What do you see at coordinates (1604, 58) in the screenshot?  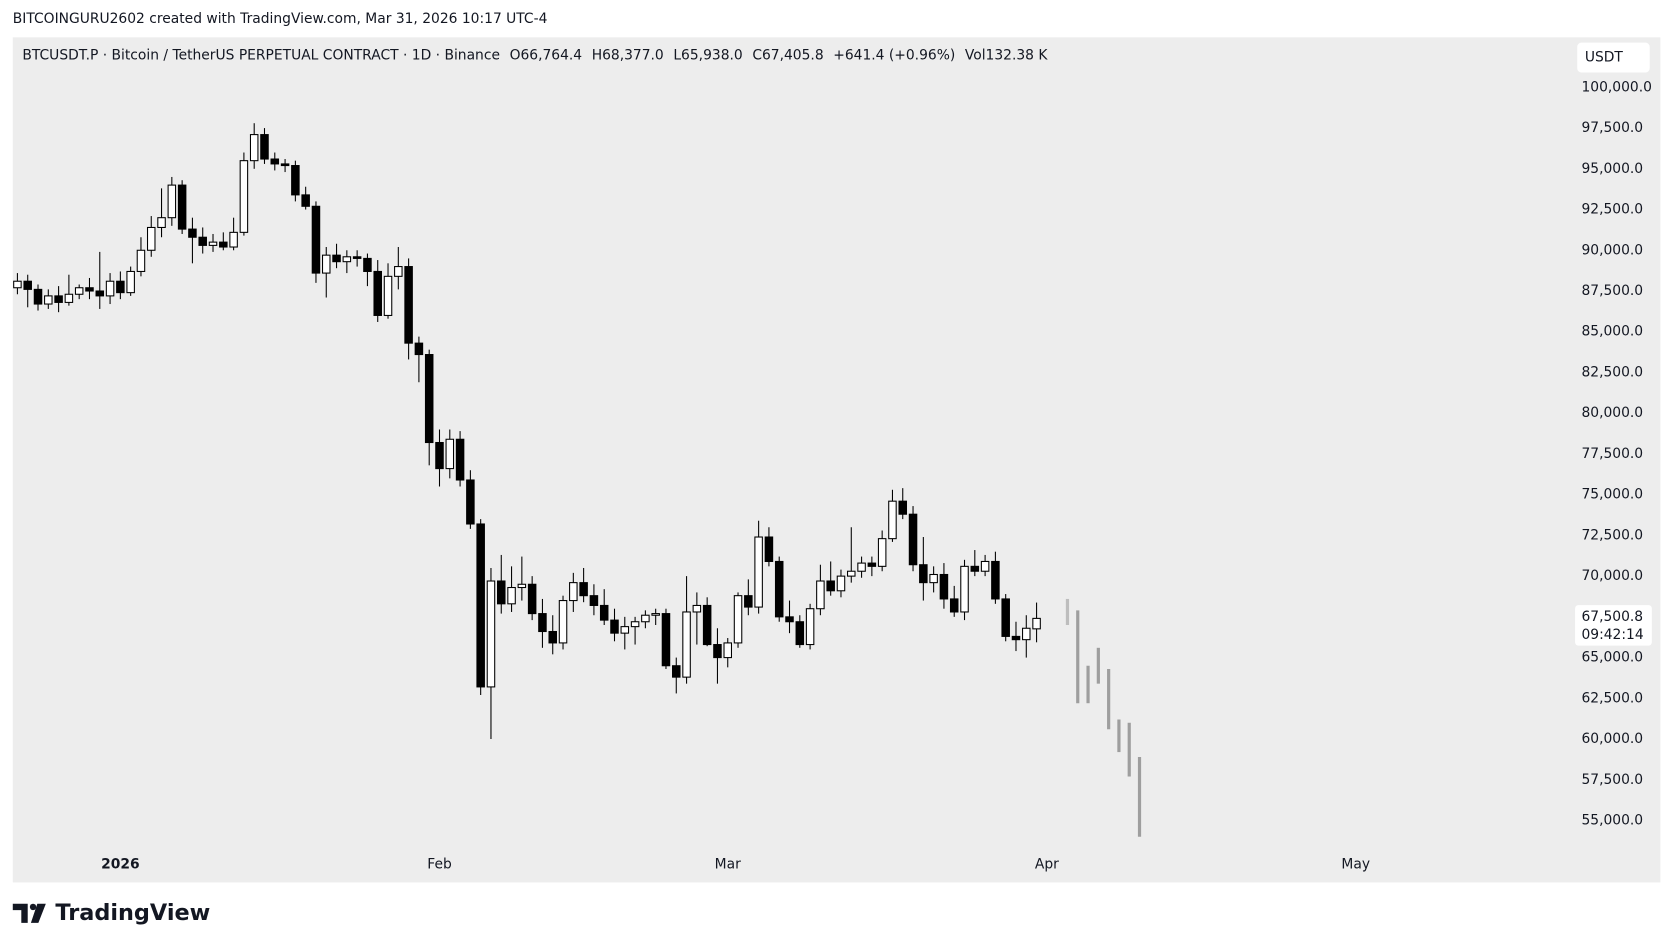 I see `currency: USDT` at bounding box center [1604, 58].